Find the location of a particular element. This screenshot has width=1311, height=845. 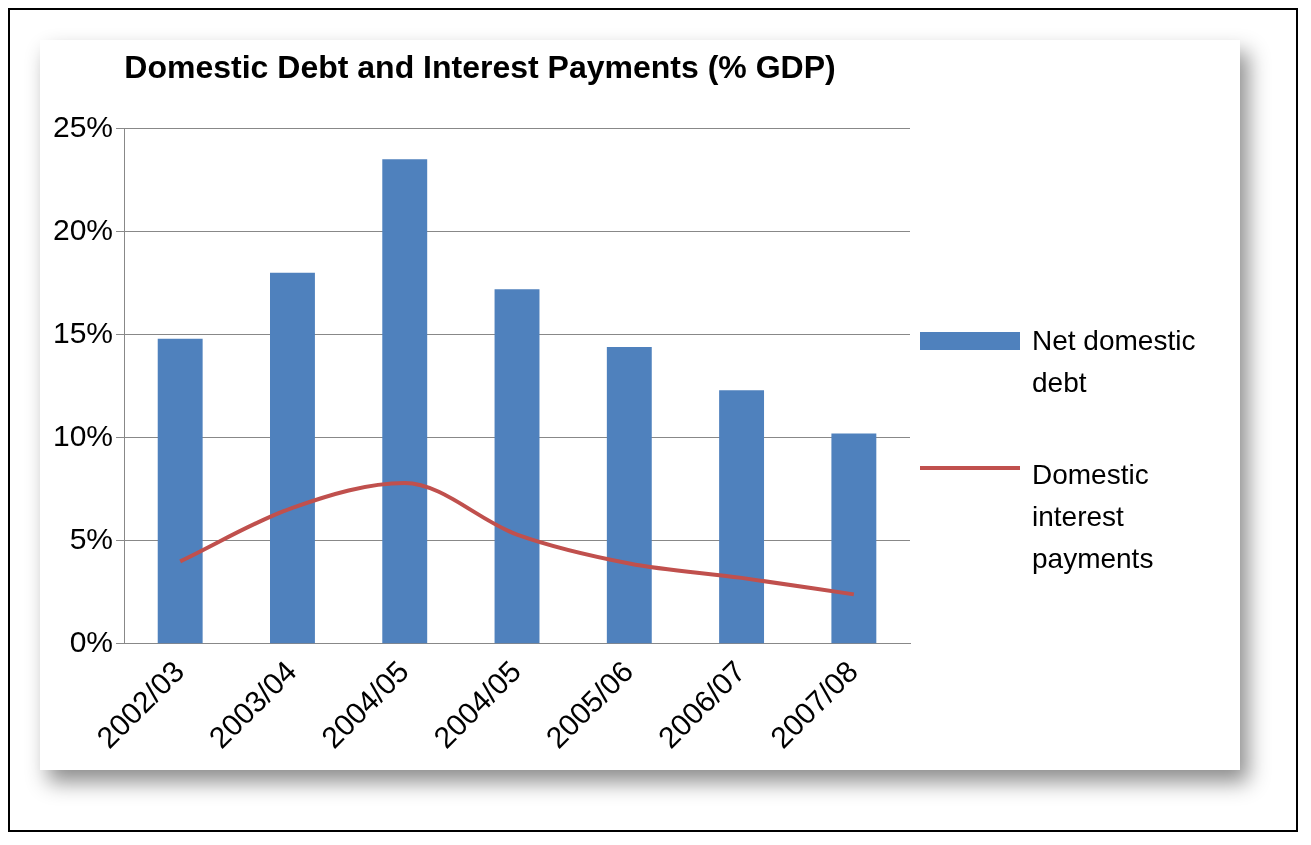

y-tick-label: 0% is located at coordinates (91, 642).